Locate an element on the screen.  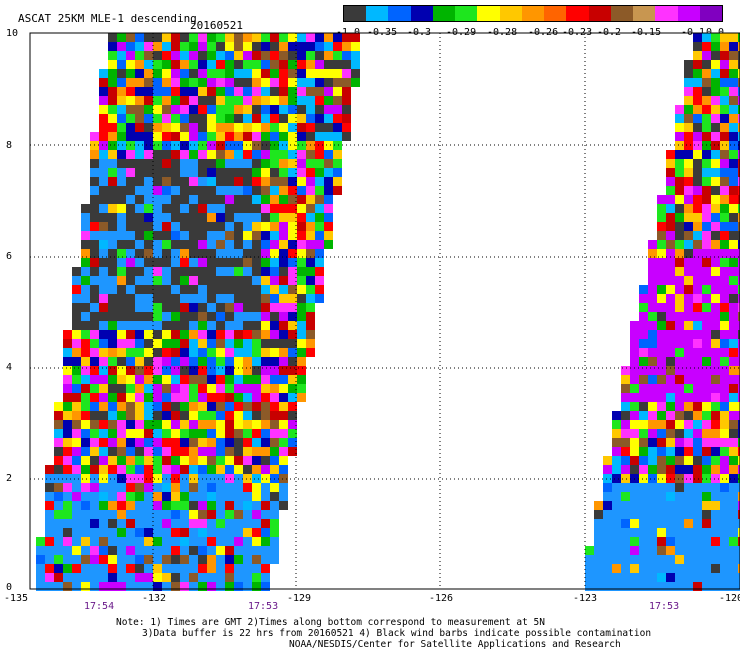
x-tick-m135: -135 is located at coordinates (16, 598).